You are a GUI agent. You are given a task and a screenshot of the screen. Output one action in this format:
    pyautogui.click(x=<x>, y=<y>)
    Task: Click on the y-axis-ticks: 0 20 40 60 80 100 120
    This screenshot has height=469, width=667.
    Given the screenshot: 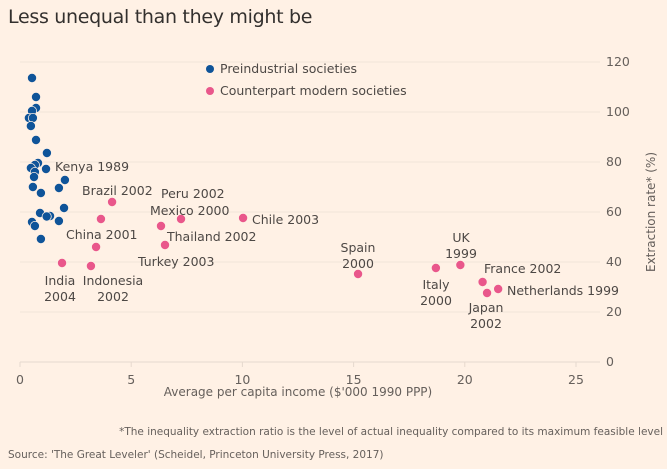 What is the action you would take?
    pyautogui.click(x=618, y=211)
    